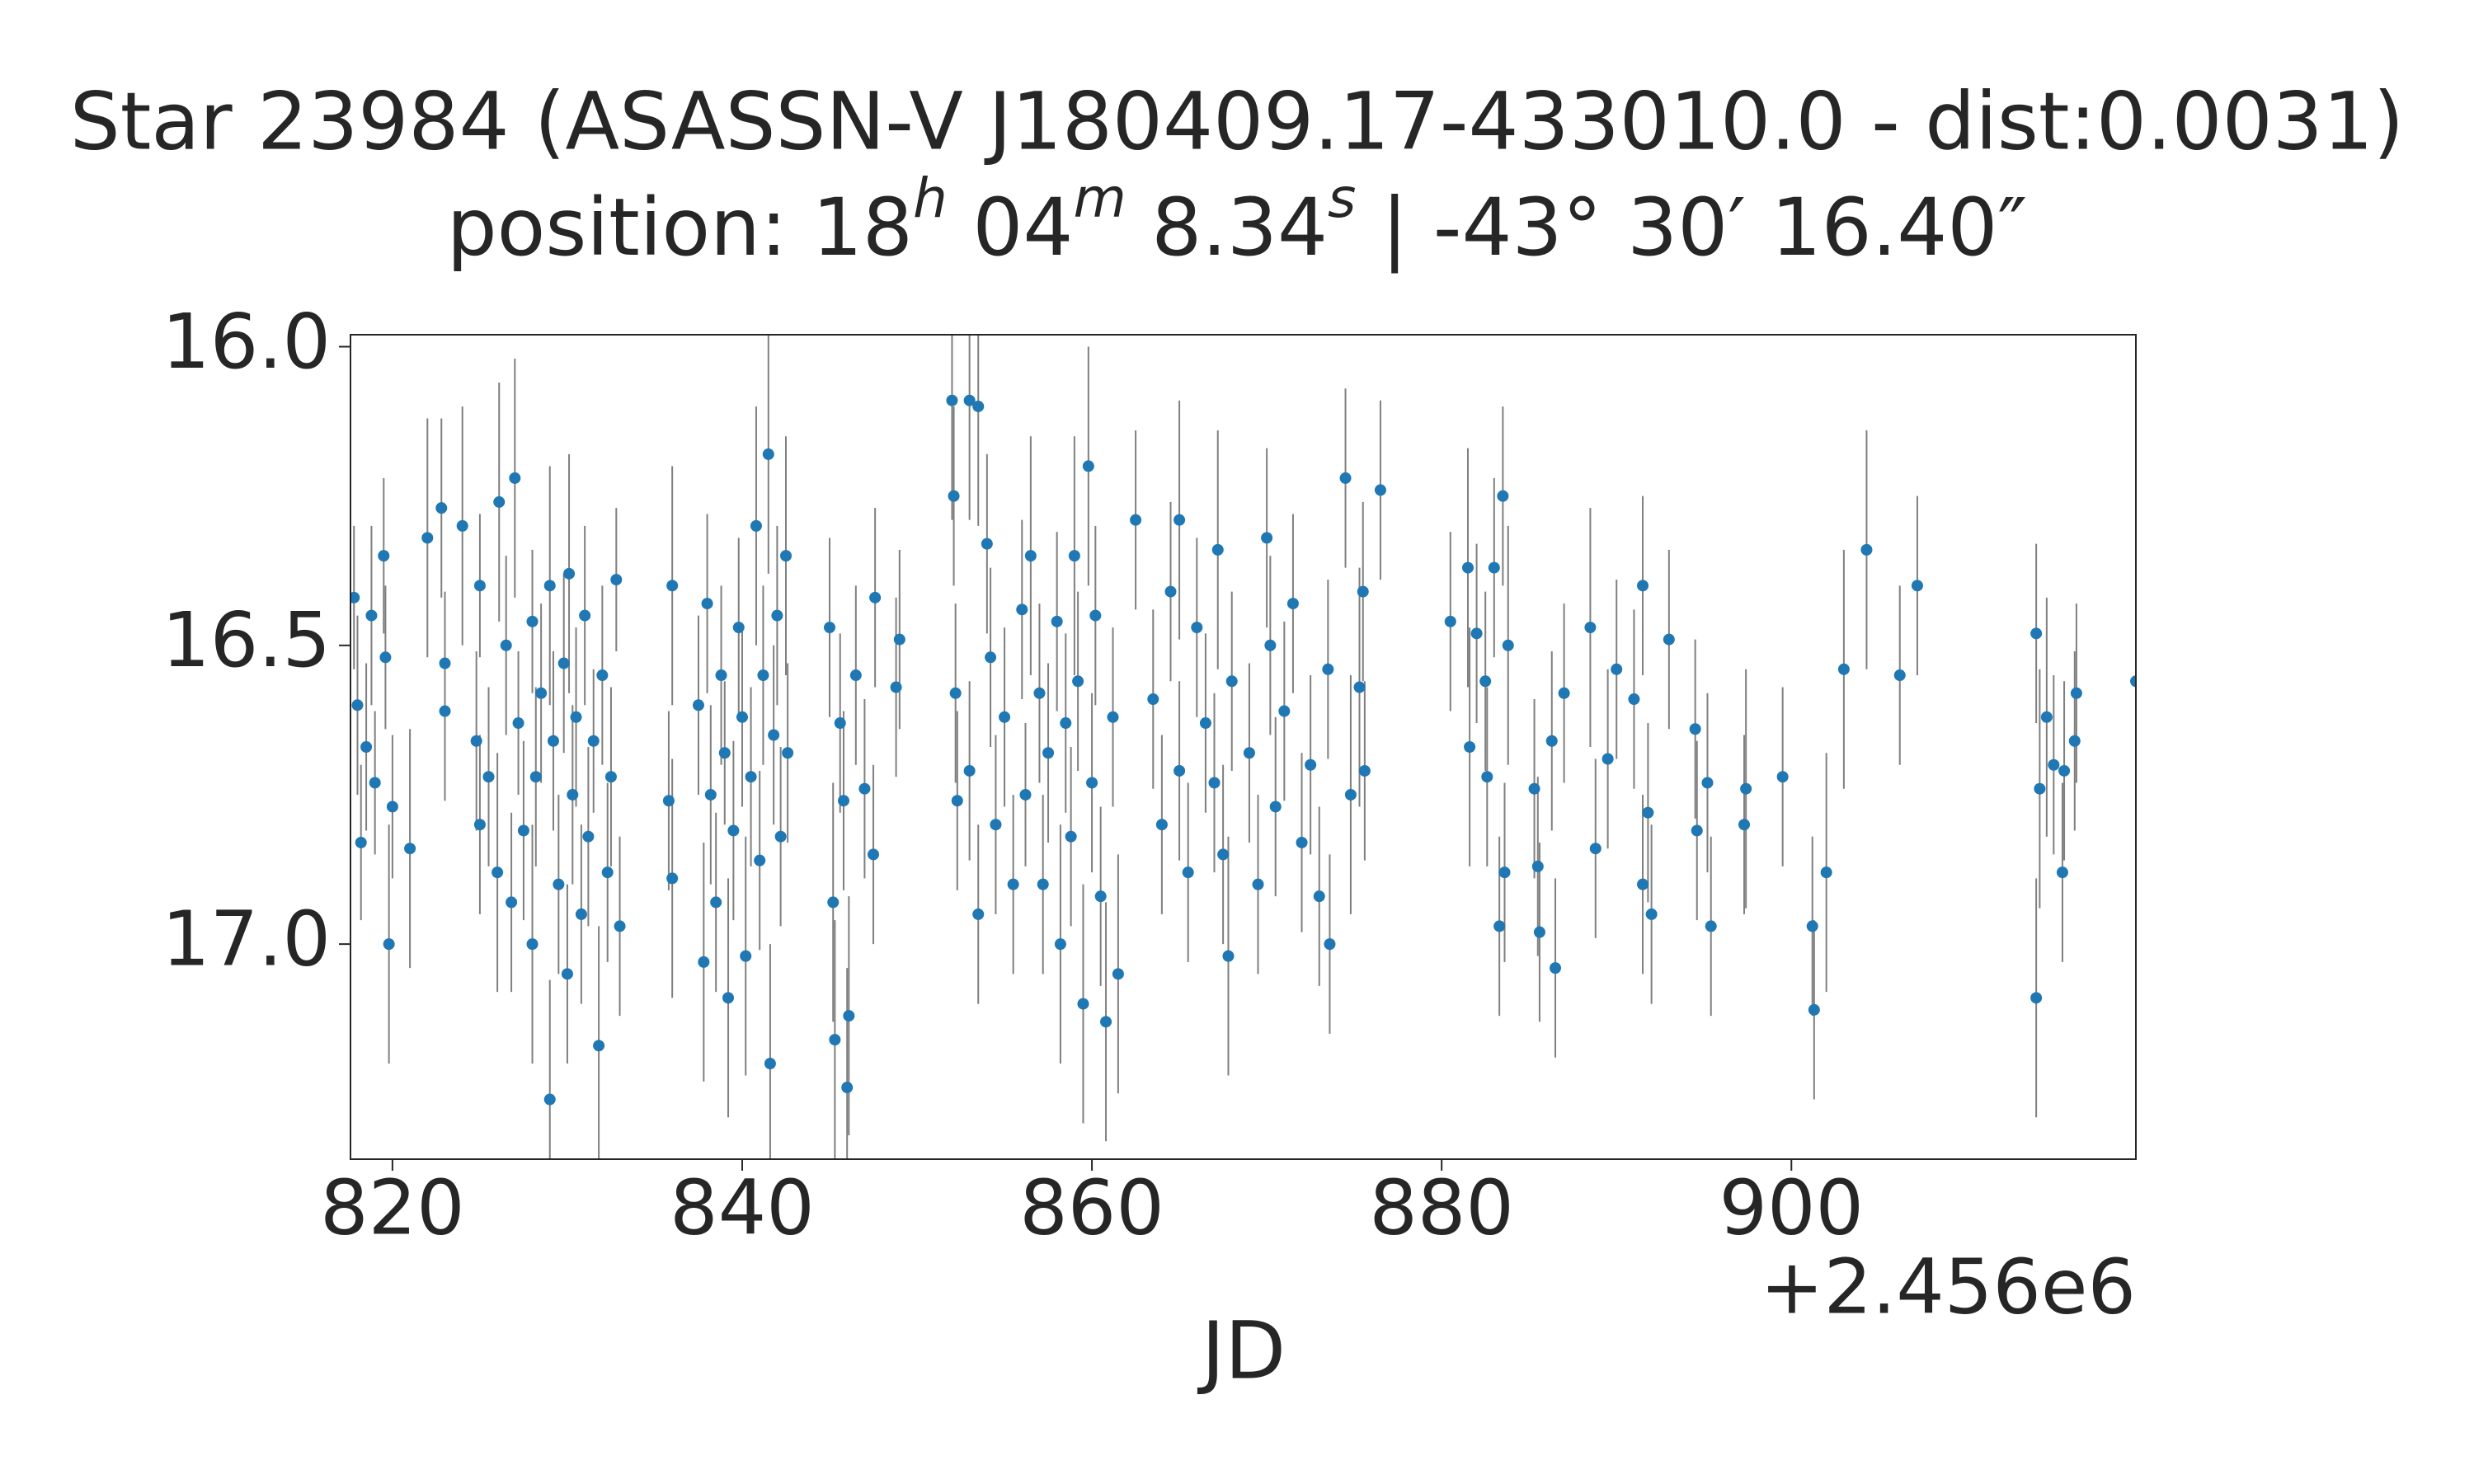 This screenshot has height=1484, width=2474. Describe the element at coordinates (1342, 198) in the screenshot. I see `subtitle-superscript: s` at that location.